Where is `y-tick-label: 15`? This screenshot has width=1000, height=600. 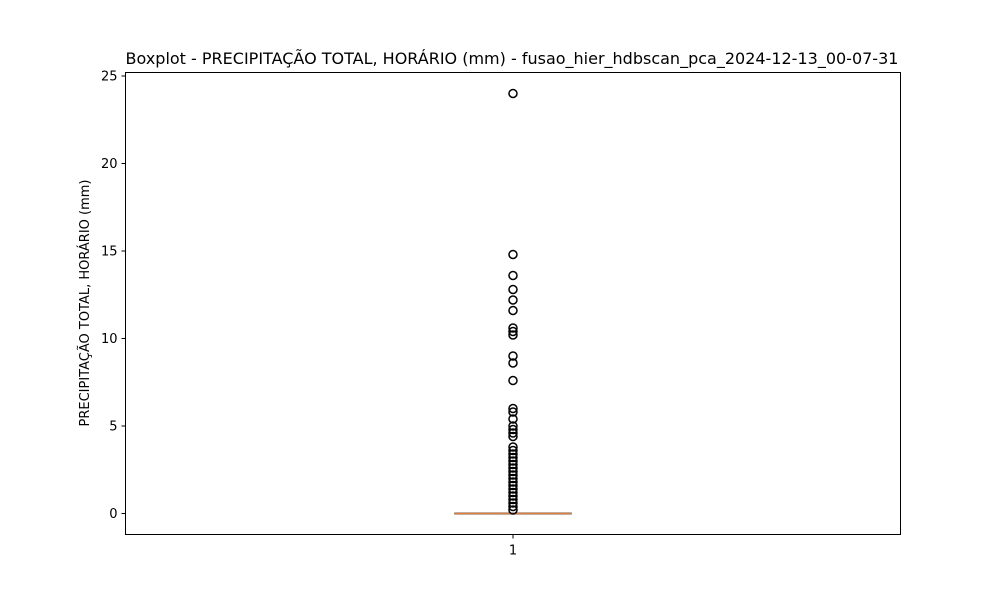 y-tick-label: 15 is located at coordinates (109, 252).